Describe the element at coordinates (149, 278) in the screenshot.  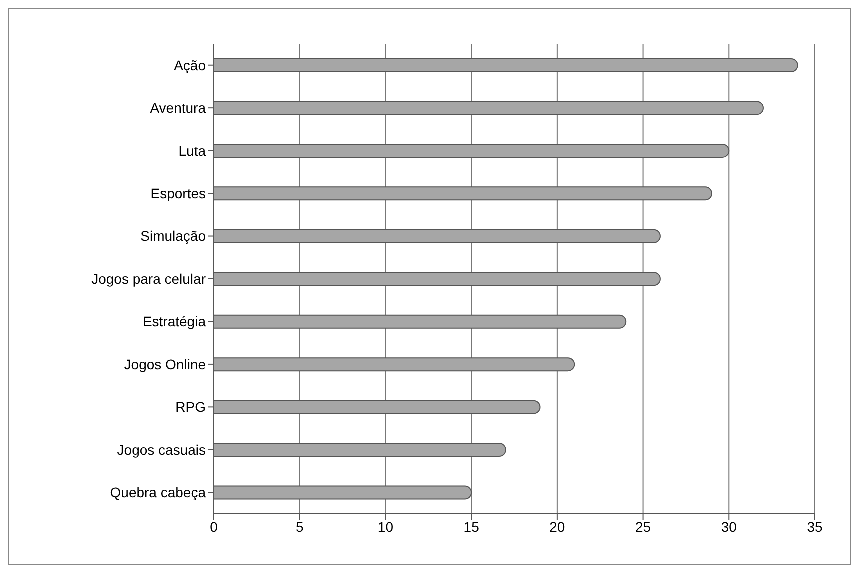
I see `y-tick-label: Jogos para celular` at that location.